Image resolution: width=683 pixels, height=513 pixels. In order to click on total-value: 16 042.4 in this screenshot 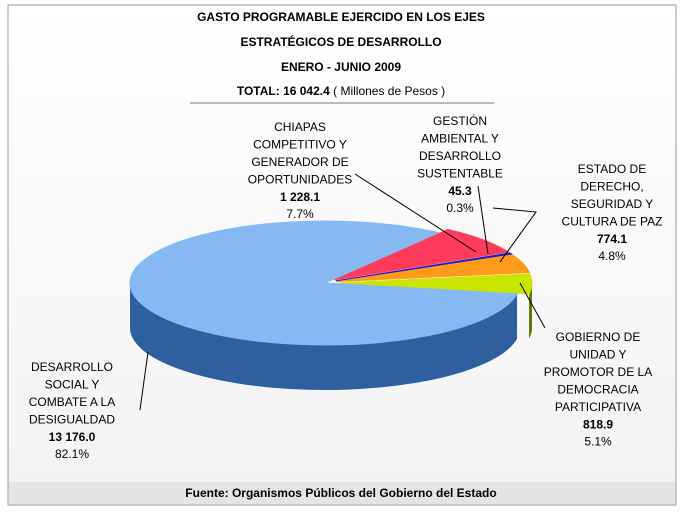, I will do `click(306, 91)`.